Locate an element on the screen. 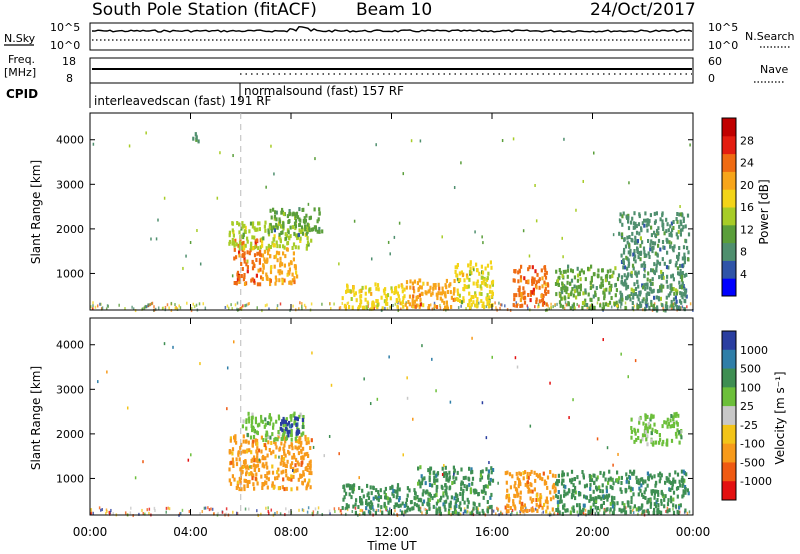 The width and height of the screenshot is (800, 554). x-tick-label: 04:00 is located at coordinates (190, 532).